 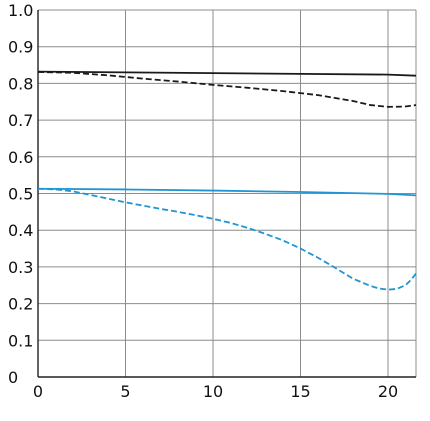 I want to click on y-tick-label: 0.5, so click(x=20, y=194).